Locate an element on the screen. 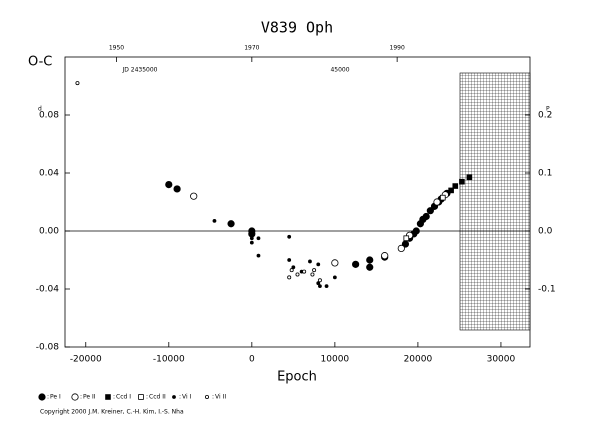 Image resolution: width=590 pixels, height=425 pixels. x-tick-label: 20000 is located at coordinates (418, 360).